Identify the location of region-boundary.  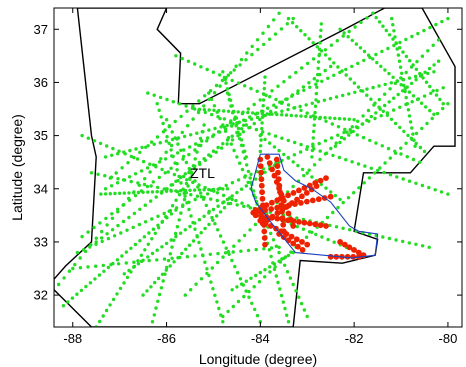
(314, 206).